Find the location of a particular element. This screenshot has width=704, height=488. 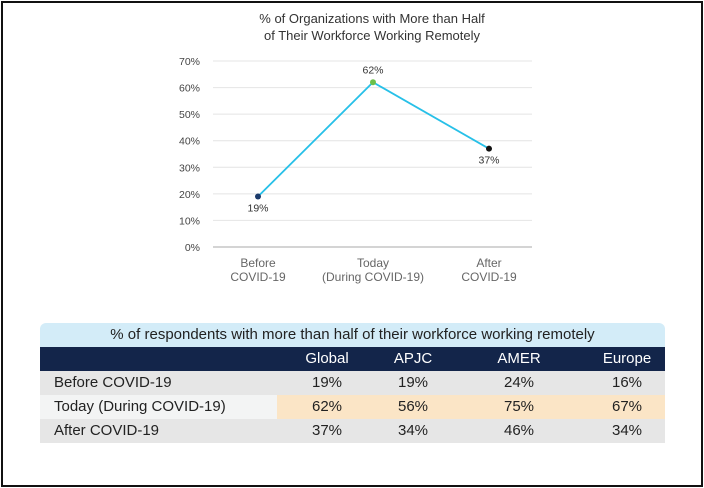

table-row: After COVID-19 37% 34% 46% 34% is located at coordinates (352, 431).